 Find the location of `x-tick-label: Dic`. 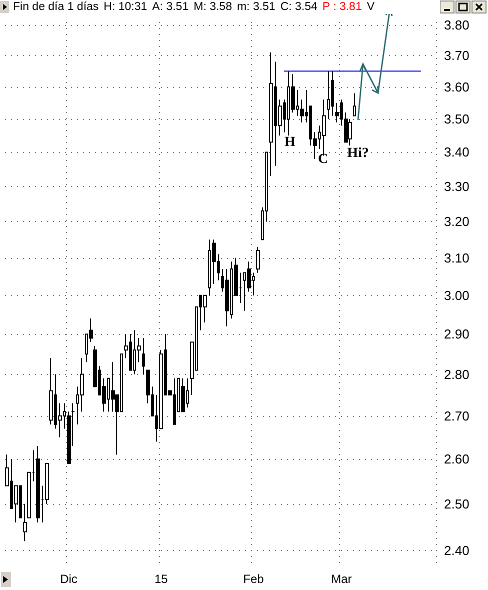

x-tick-label: Dic is located at coordinates (69, 579).